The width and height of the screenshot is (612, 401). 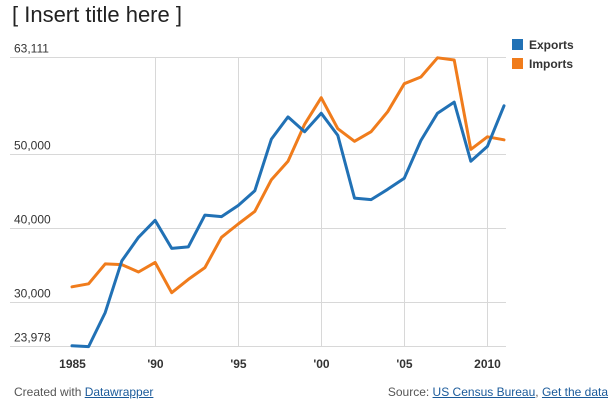 What do you see at coordinates (32, 220) in the screenshot?
I see `y-tick-label: 40,000` at bounding box center [32, 220].